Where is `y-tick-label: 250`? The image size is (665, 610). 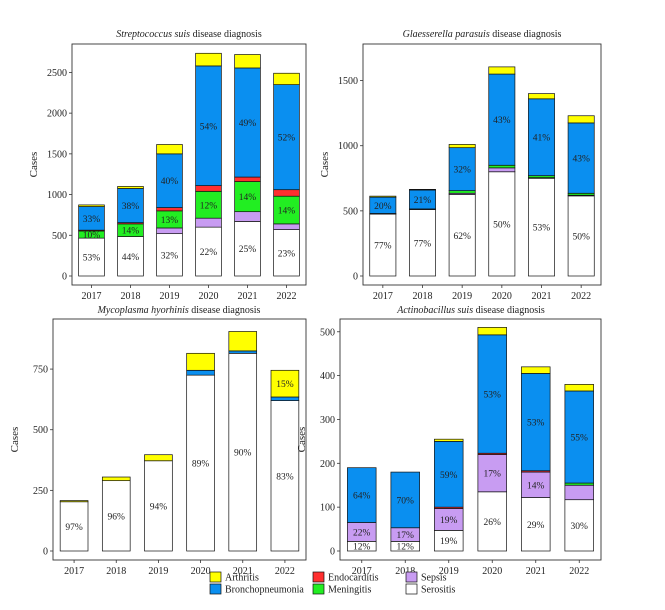
y-tick-label: 250 is located at coordinates (40, 491).